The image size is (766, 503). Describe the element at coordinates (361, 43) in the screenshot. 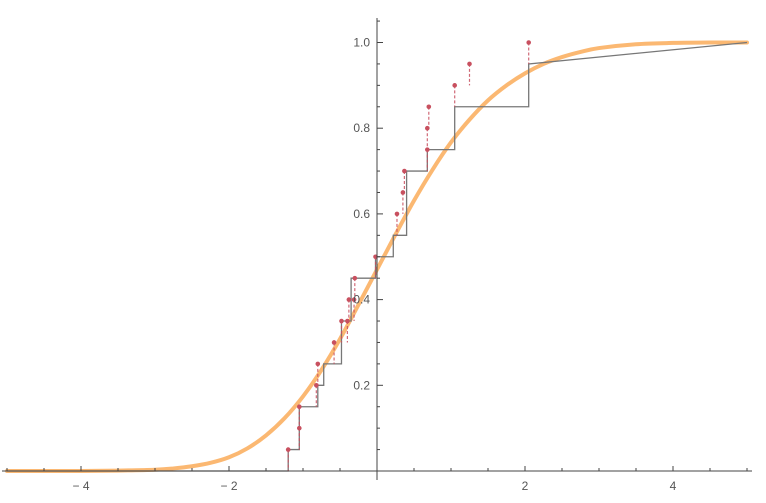

I see `y-tick-label: 1.0` at that location.